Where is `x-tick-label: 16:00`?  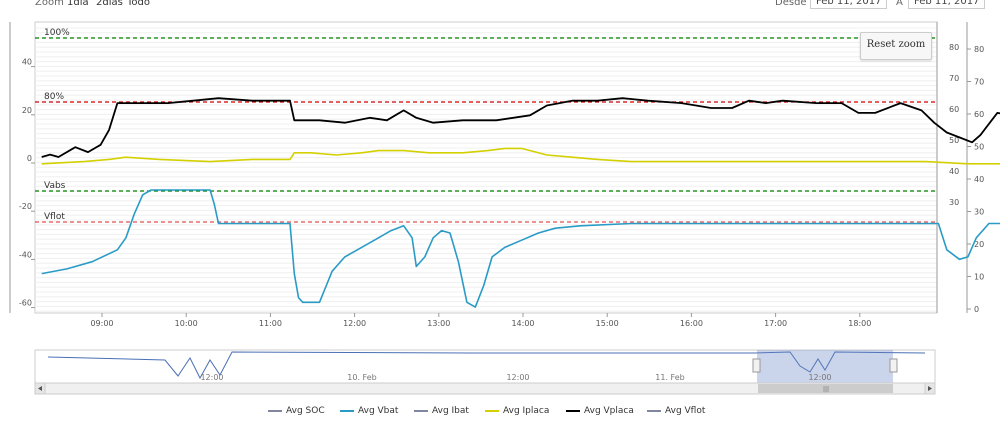 x-tick-label: 16:00 is located at coordinates (691, 323).